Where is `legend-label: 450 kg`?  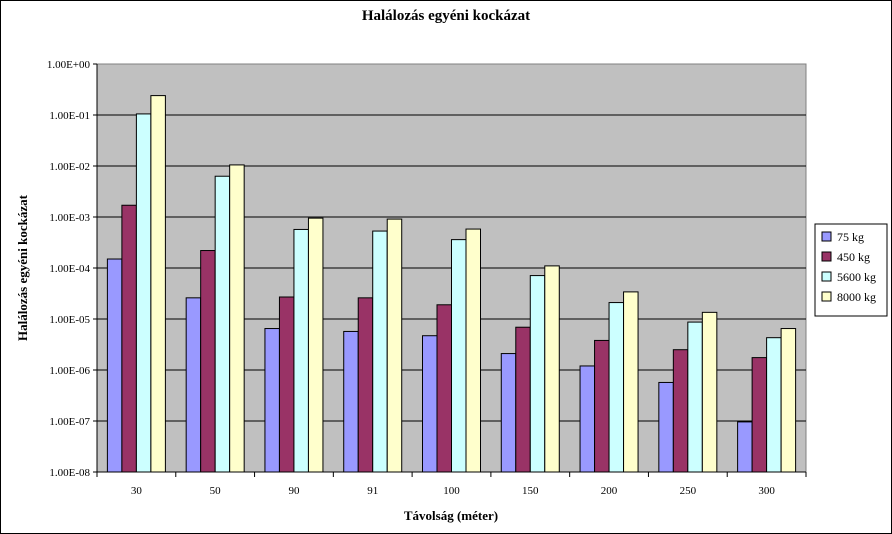
legend-label: 450 kg is located at coordinates (853, 257).